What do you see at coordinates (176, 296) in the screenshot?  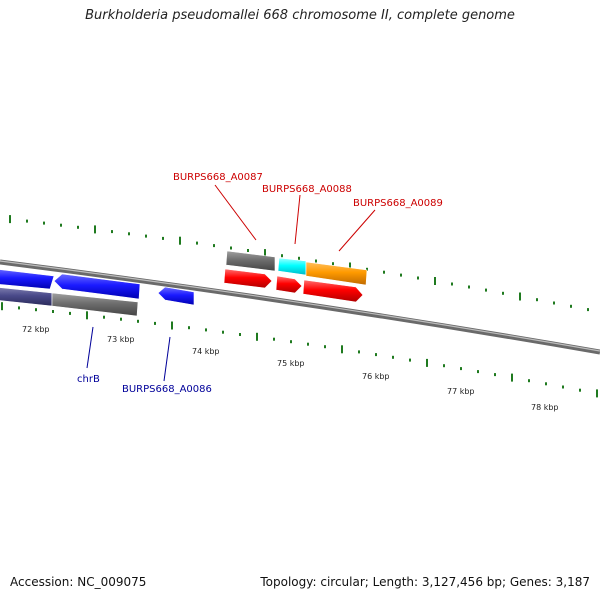 I see `gene-arrow-blue-small` at bounding box center [176, 296].